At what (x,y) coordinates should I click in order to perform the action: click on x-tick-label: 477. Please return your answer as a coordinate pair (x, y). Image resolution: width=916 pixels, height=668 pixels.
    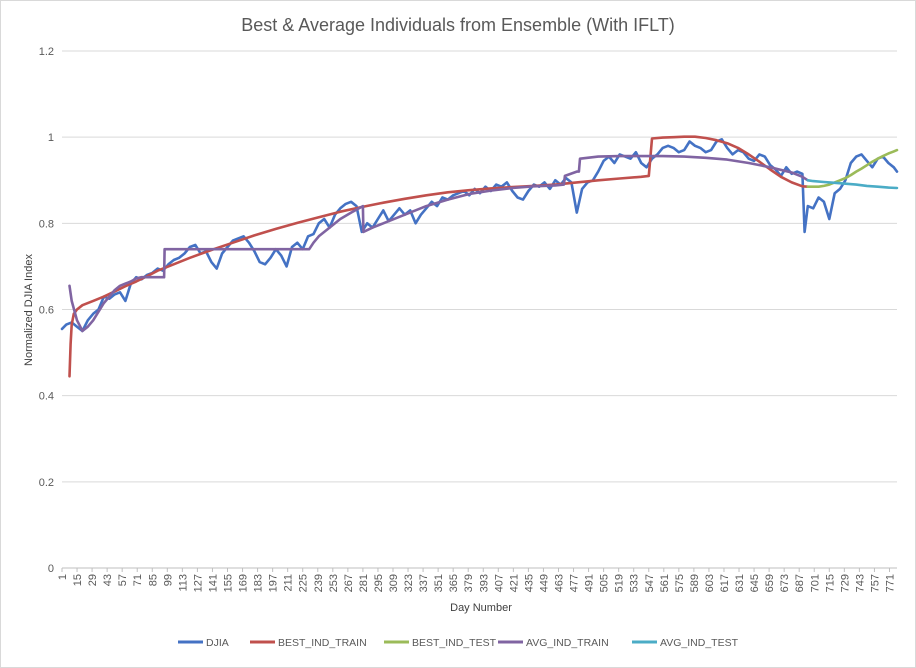
    Looking at the image, I should click on (575, 583).